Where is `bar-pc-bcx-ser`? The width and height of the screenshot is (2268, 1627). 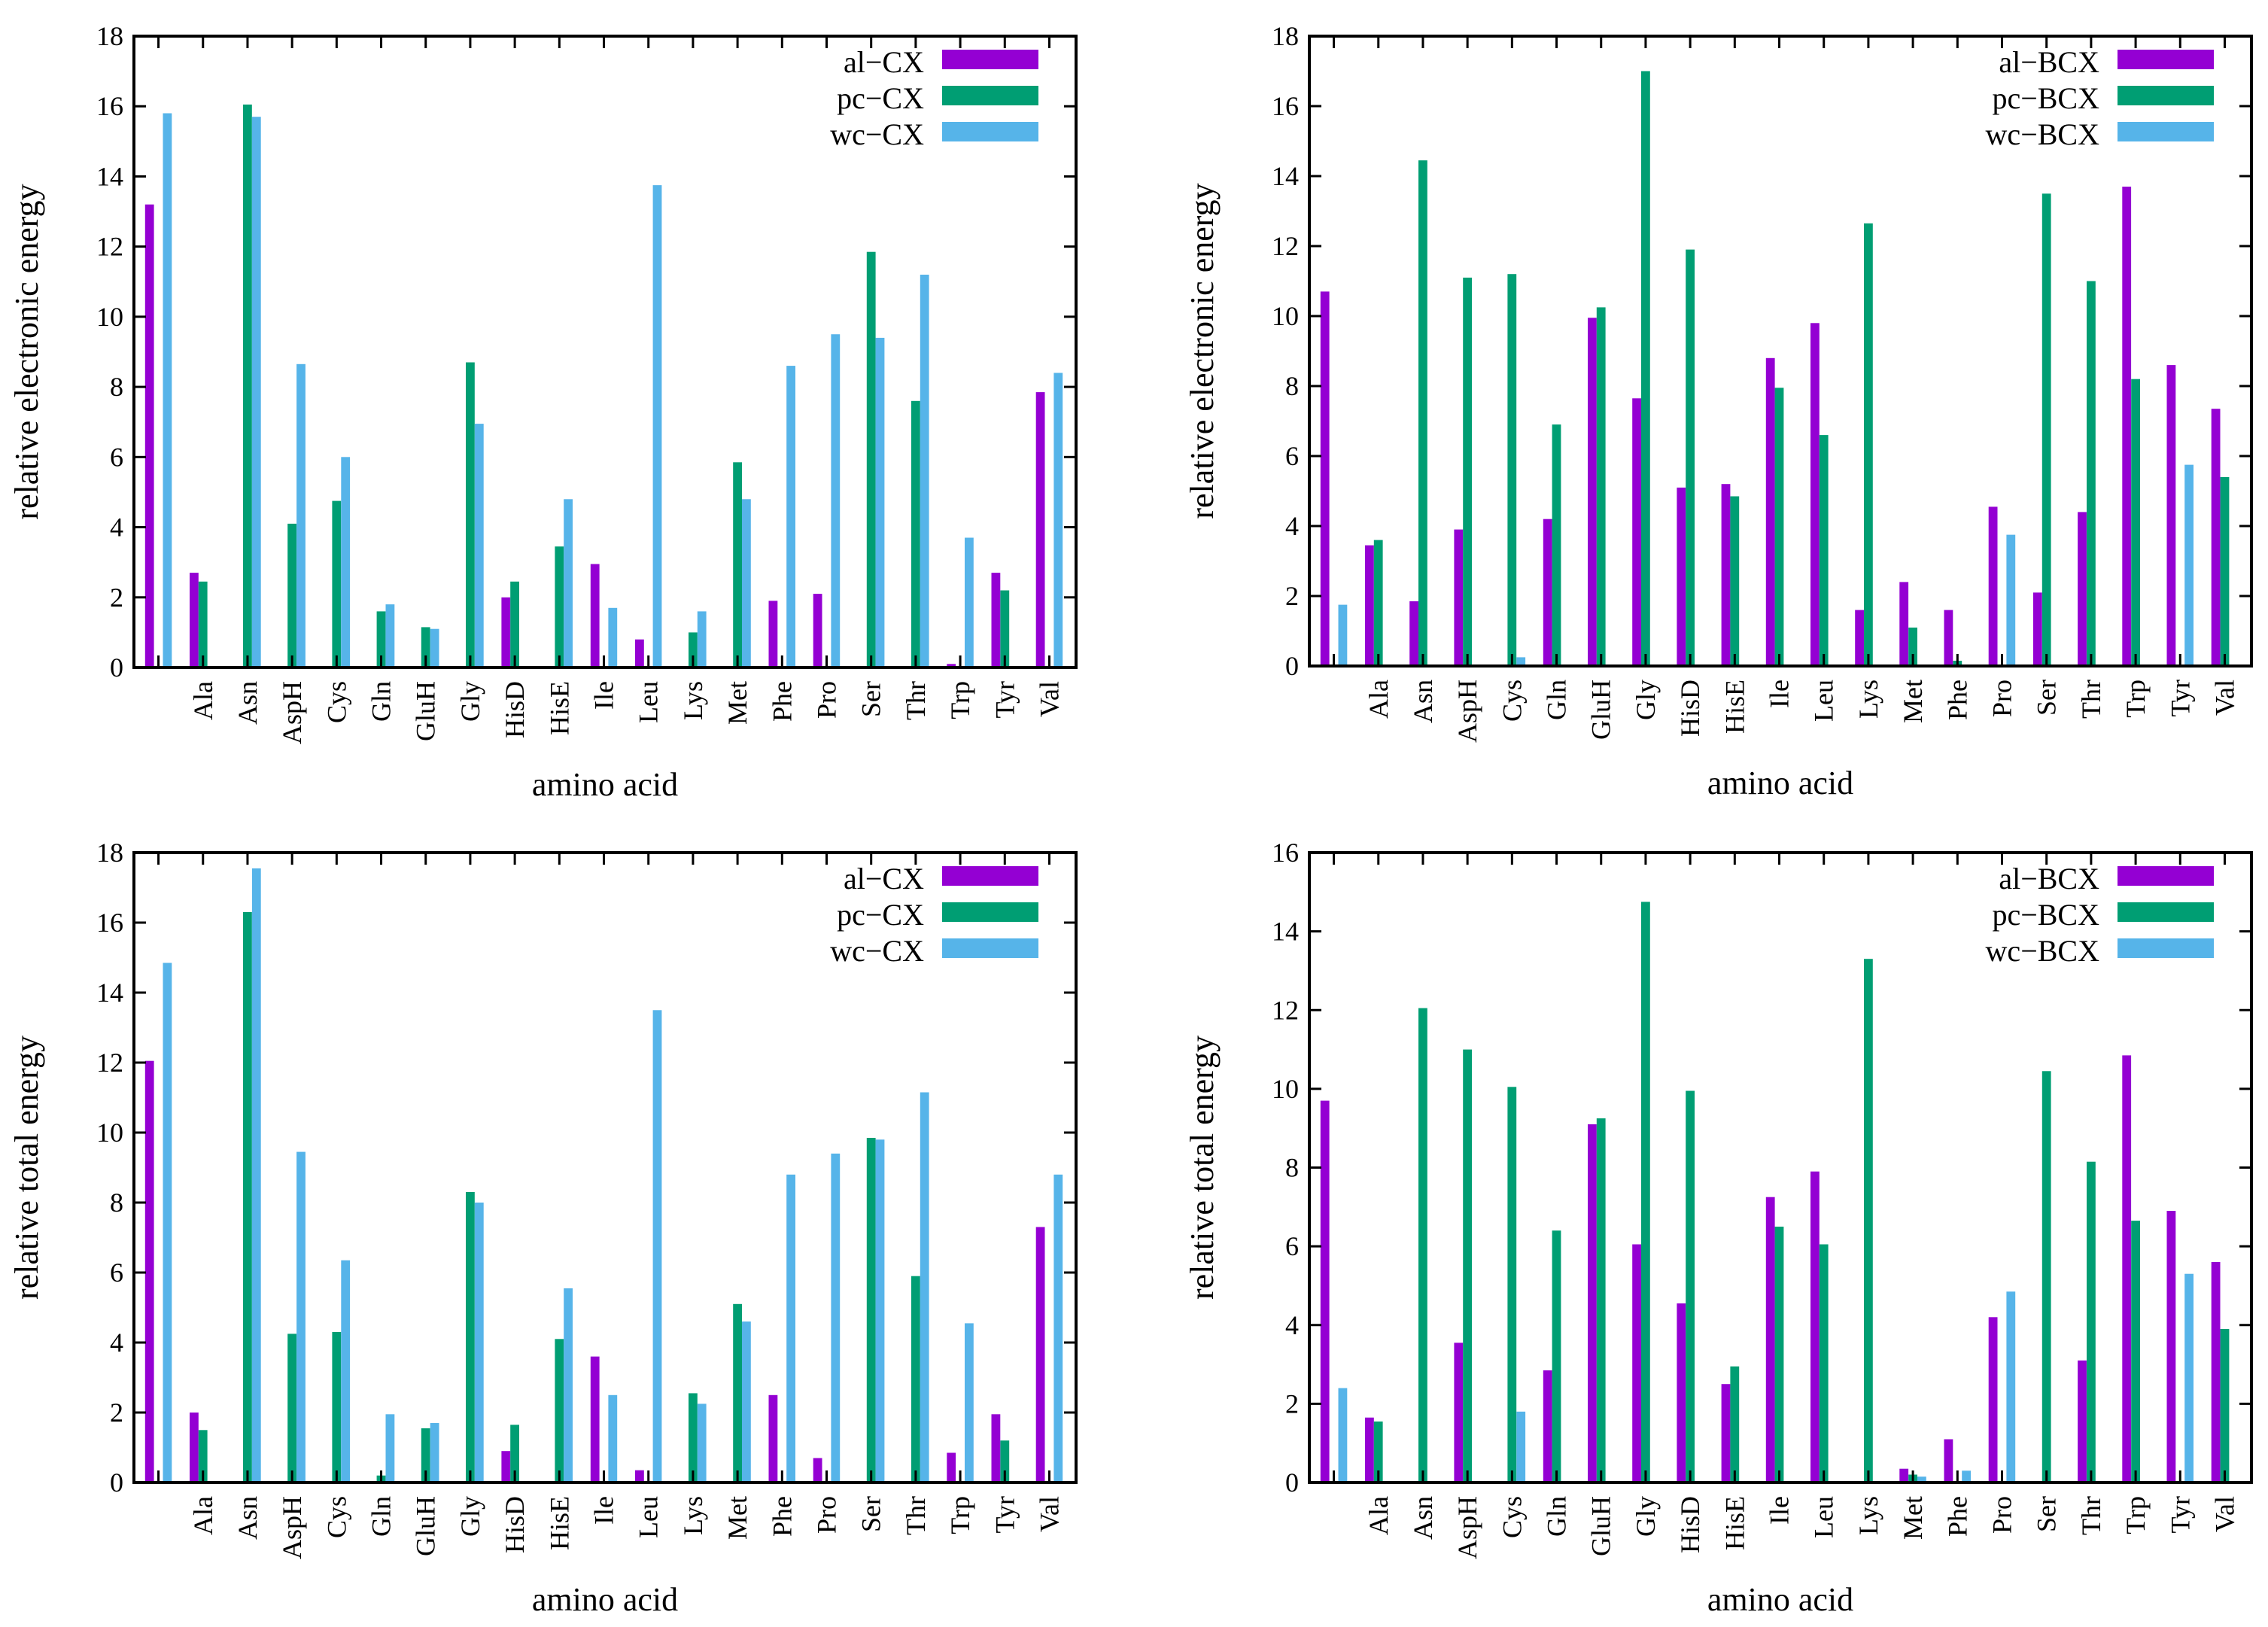
bar-pc-bcx-ser is located at coordinates (2046, 430).